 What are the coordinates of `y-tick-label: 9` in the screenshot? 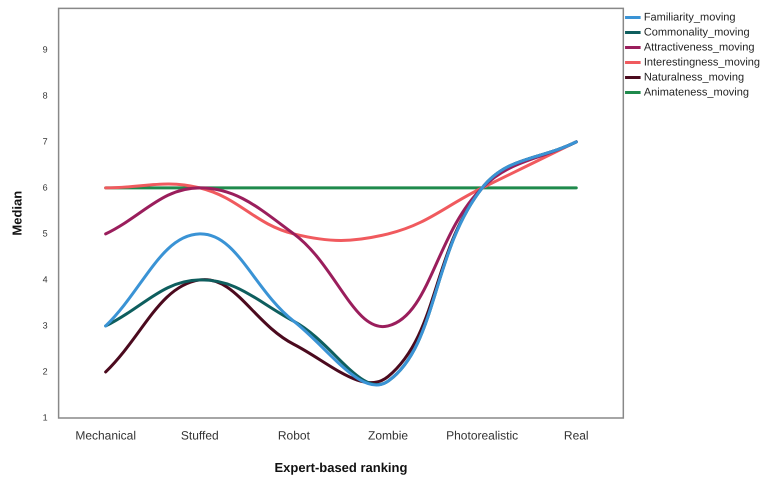 It's located at (45, 49).